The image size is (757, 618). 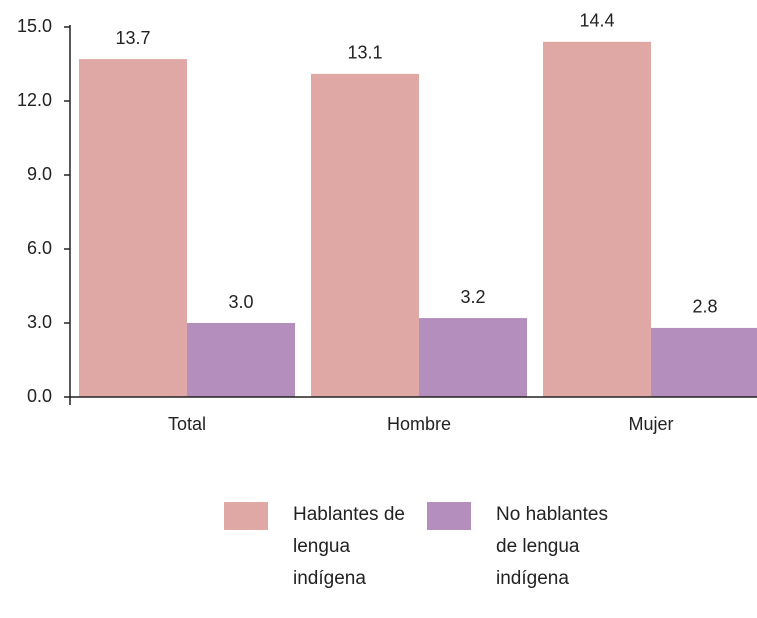 I want to click on value-label: 3.2, so click(x=472, y=297).